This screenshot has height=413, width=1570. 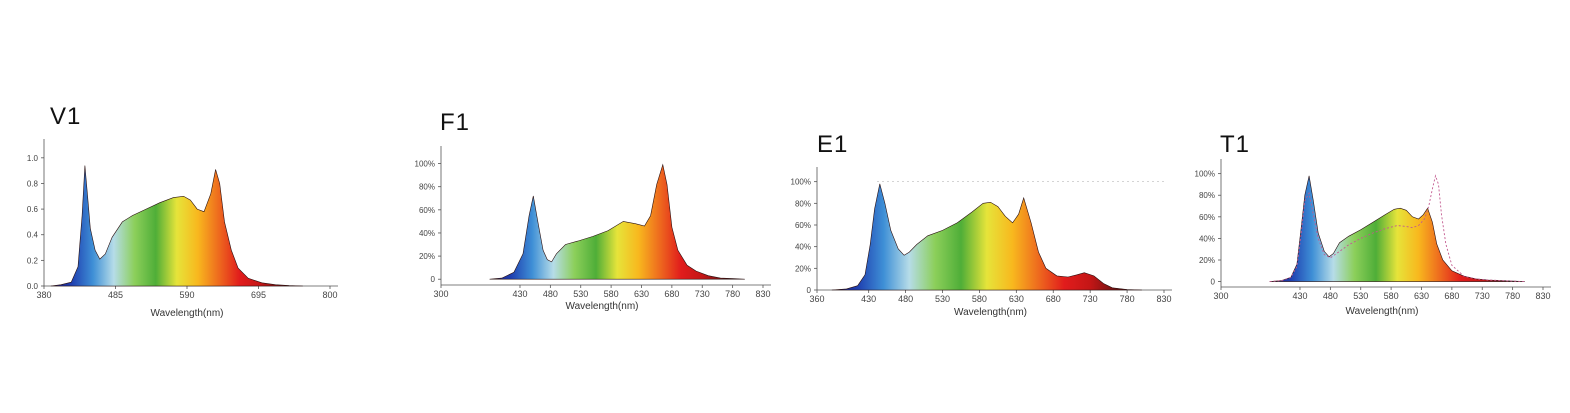 What do you see at coordinates (33, 260) in the screenshot?
I see `y-tick-label: 0.2` at bounding box center [33, 260].